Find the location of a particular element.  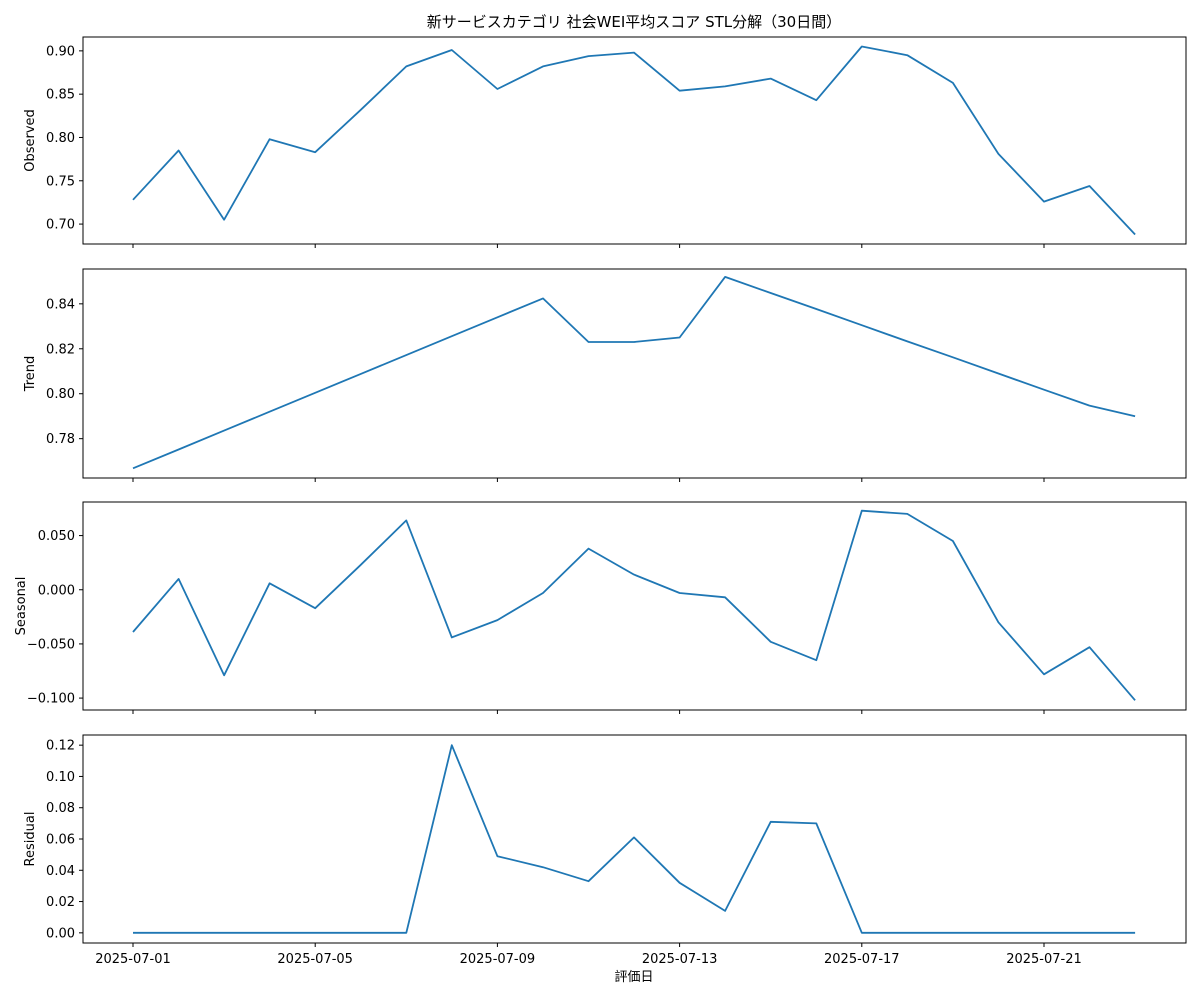

y-tick-label: 0.90 is located at coordinates (60, 51).